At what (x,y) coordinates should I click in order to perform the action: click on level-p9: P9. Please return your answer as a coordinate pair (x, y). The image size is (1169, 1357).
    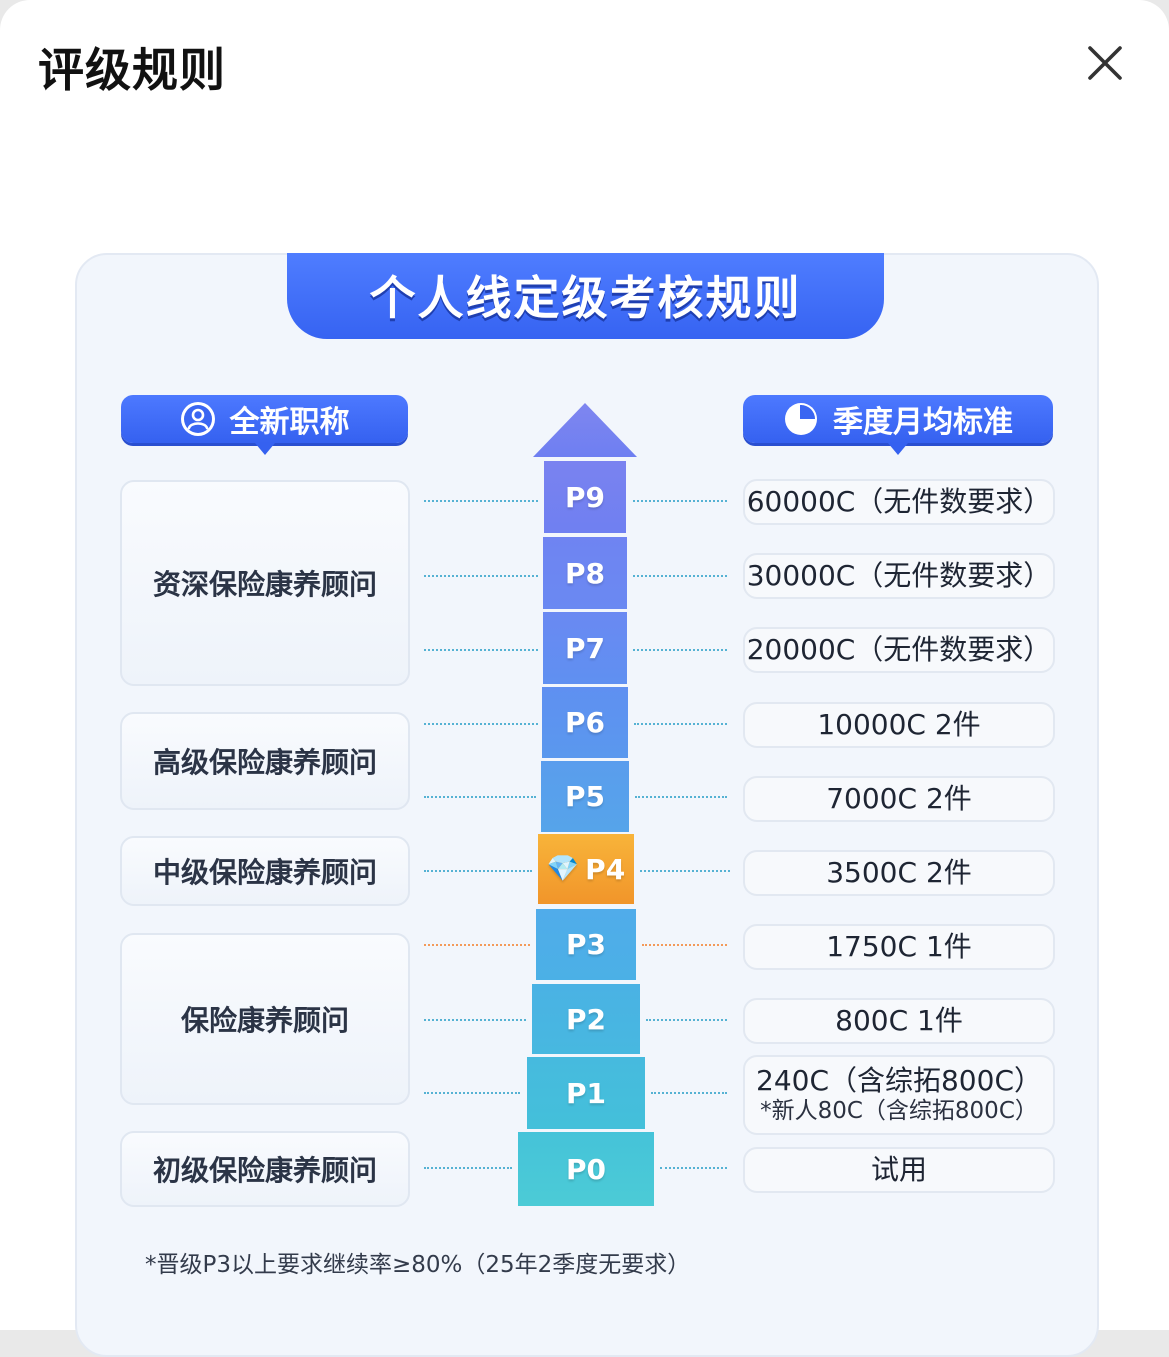
    Looking at the image, I should click on (585, 497).